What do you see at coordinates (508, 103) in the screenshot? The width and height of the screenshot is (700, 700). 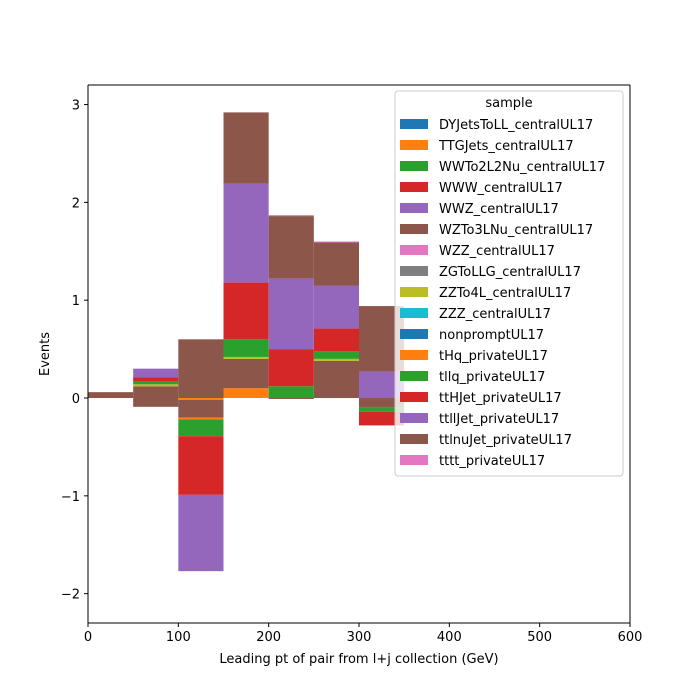 I see `legend-title: sample` at bounding box center [508, 103].